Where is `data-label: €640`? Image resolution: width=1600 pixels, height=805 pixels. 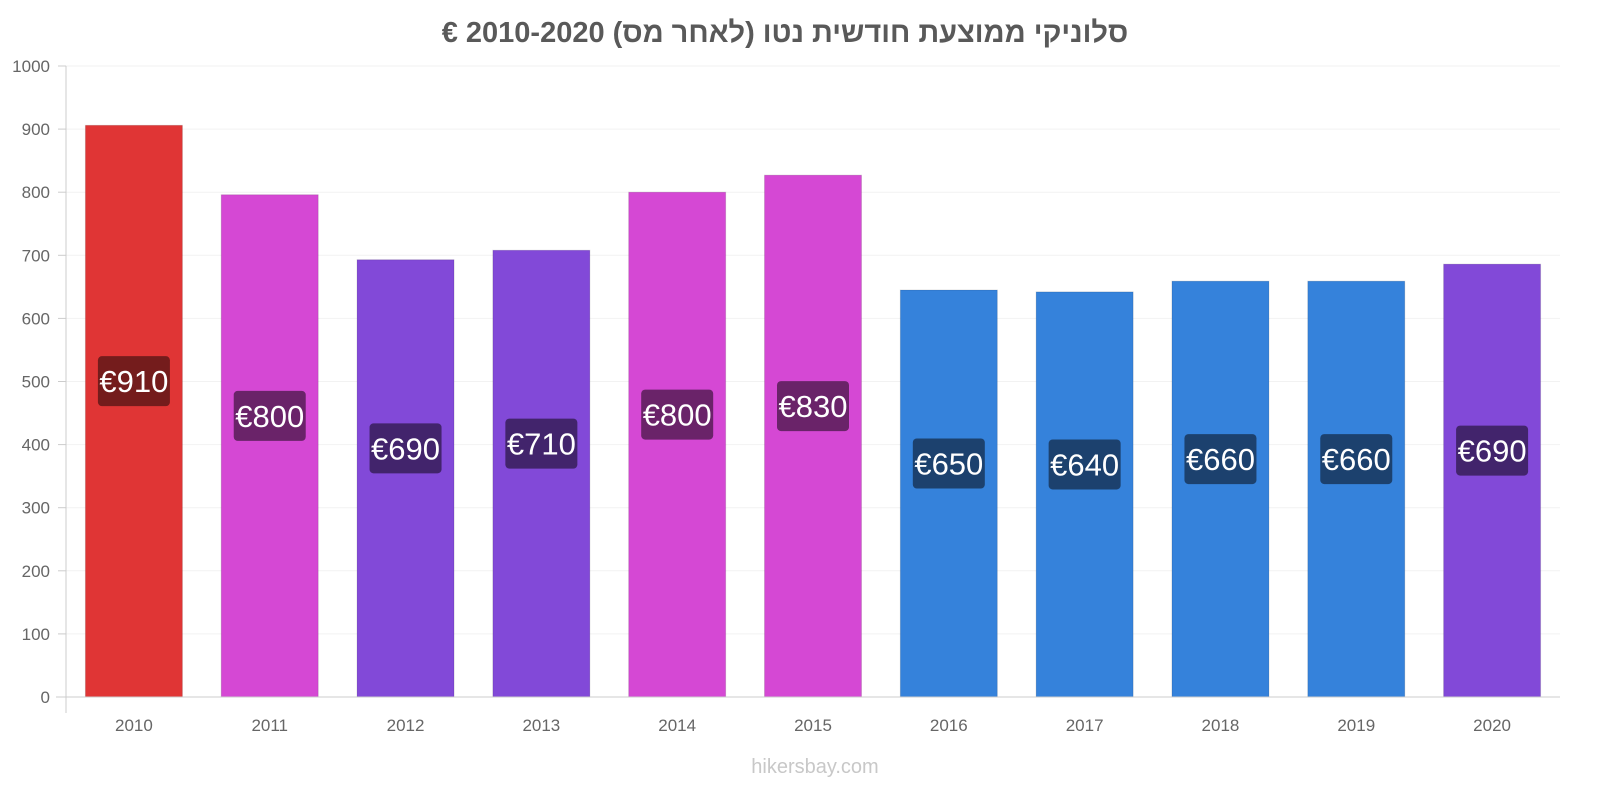
data-label: €640 is located at coordinates (1084, 464).